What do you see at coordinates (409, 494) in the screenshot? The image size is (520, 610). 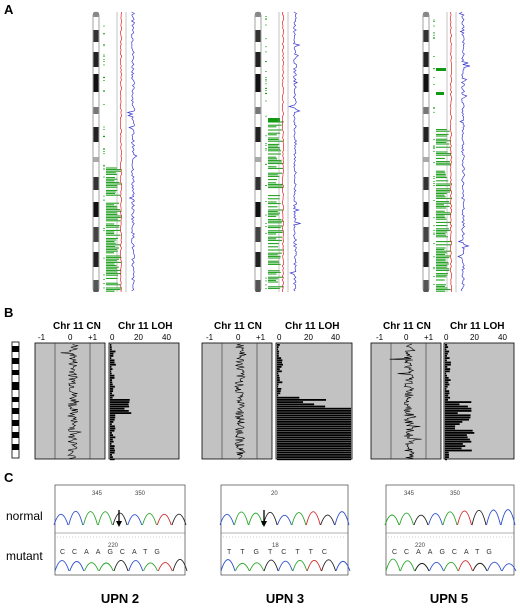 I see `pos-label-6: 345` at bounding box center [409, 494].